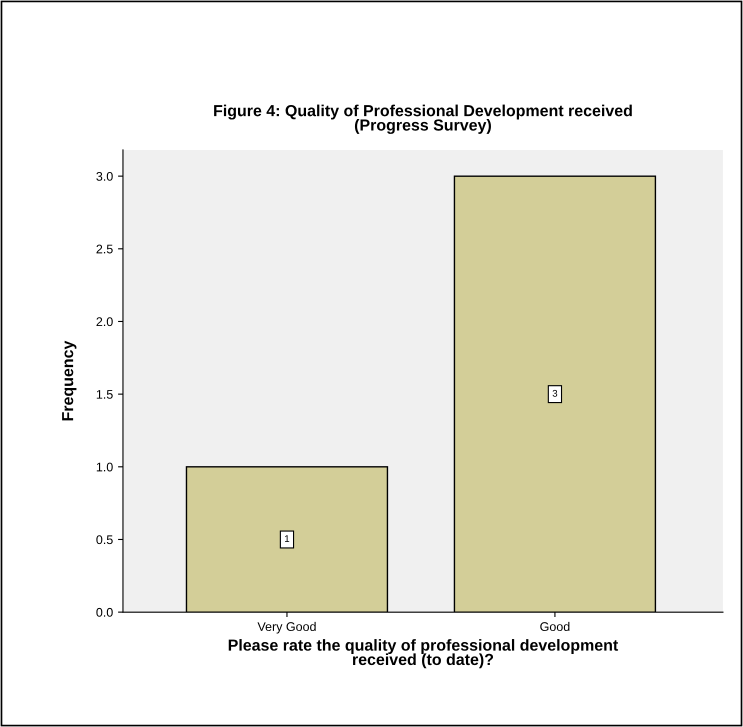  Describe the element at coordinates (104, 467) in the screenshot. I see `y-tick-label: 1.0` at that location.